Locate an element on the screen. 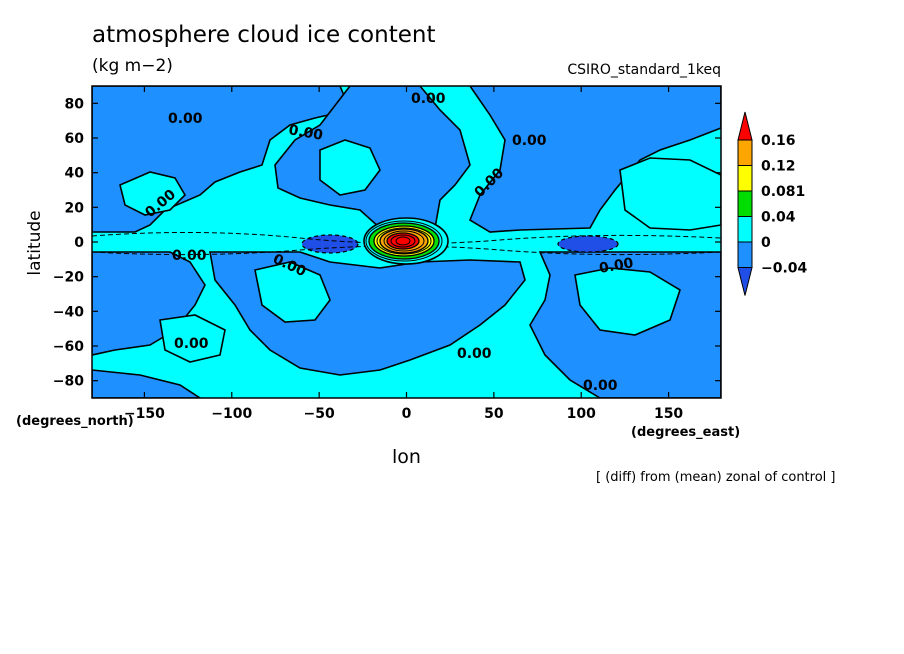  y-tick-label: −40 is located at coordinates (68, 312).